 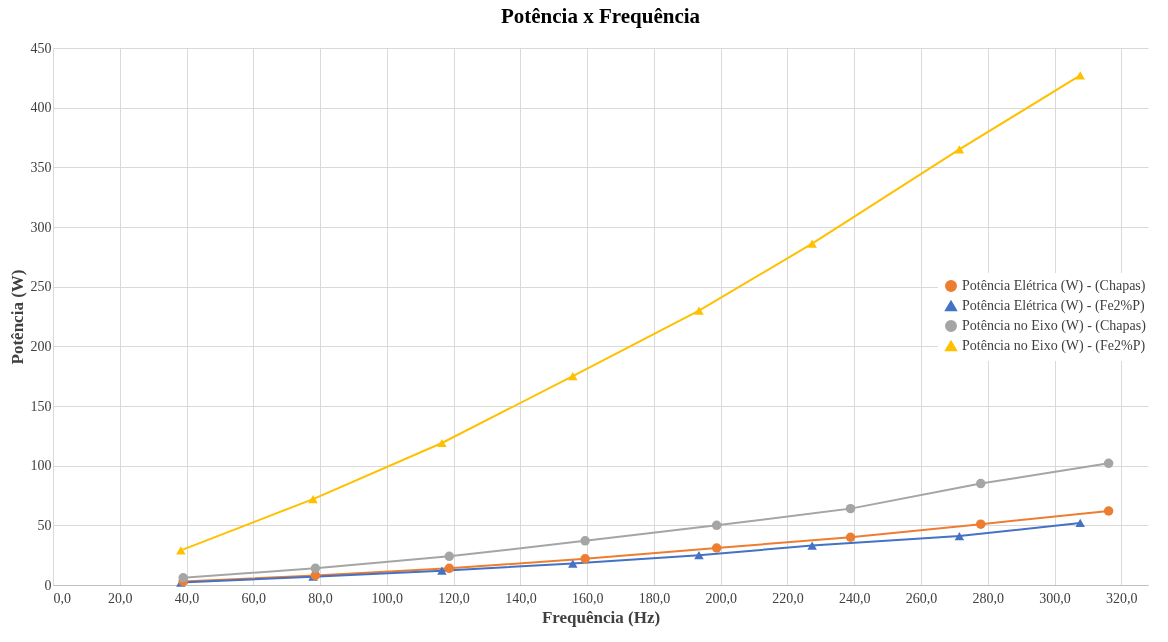 What do you see at coordinates (788, 598) in the screenshot?
I see `x-tick-label: 220,0` at bounding box center [788, 598].